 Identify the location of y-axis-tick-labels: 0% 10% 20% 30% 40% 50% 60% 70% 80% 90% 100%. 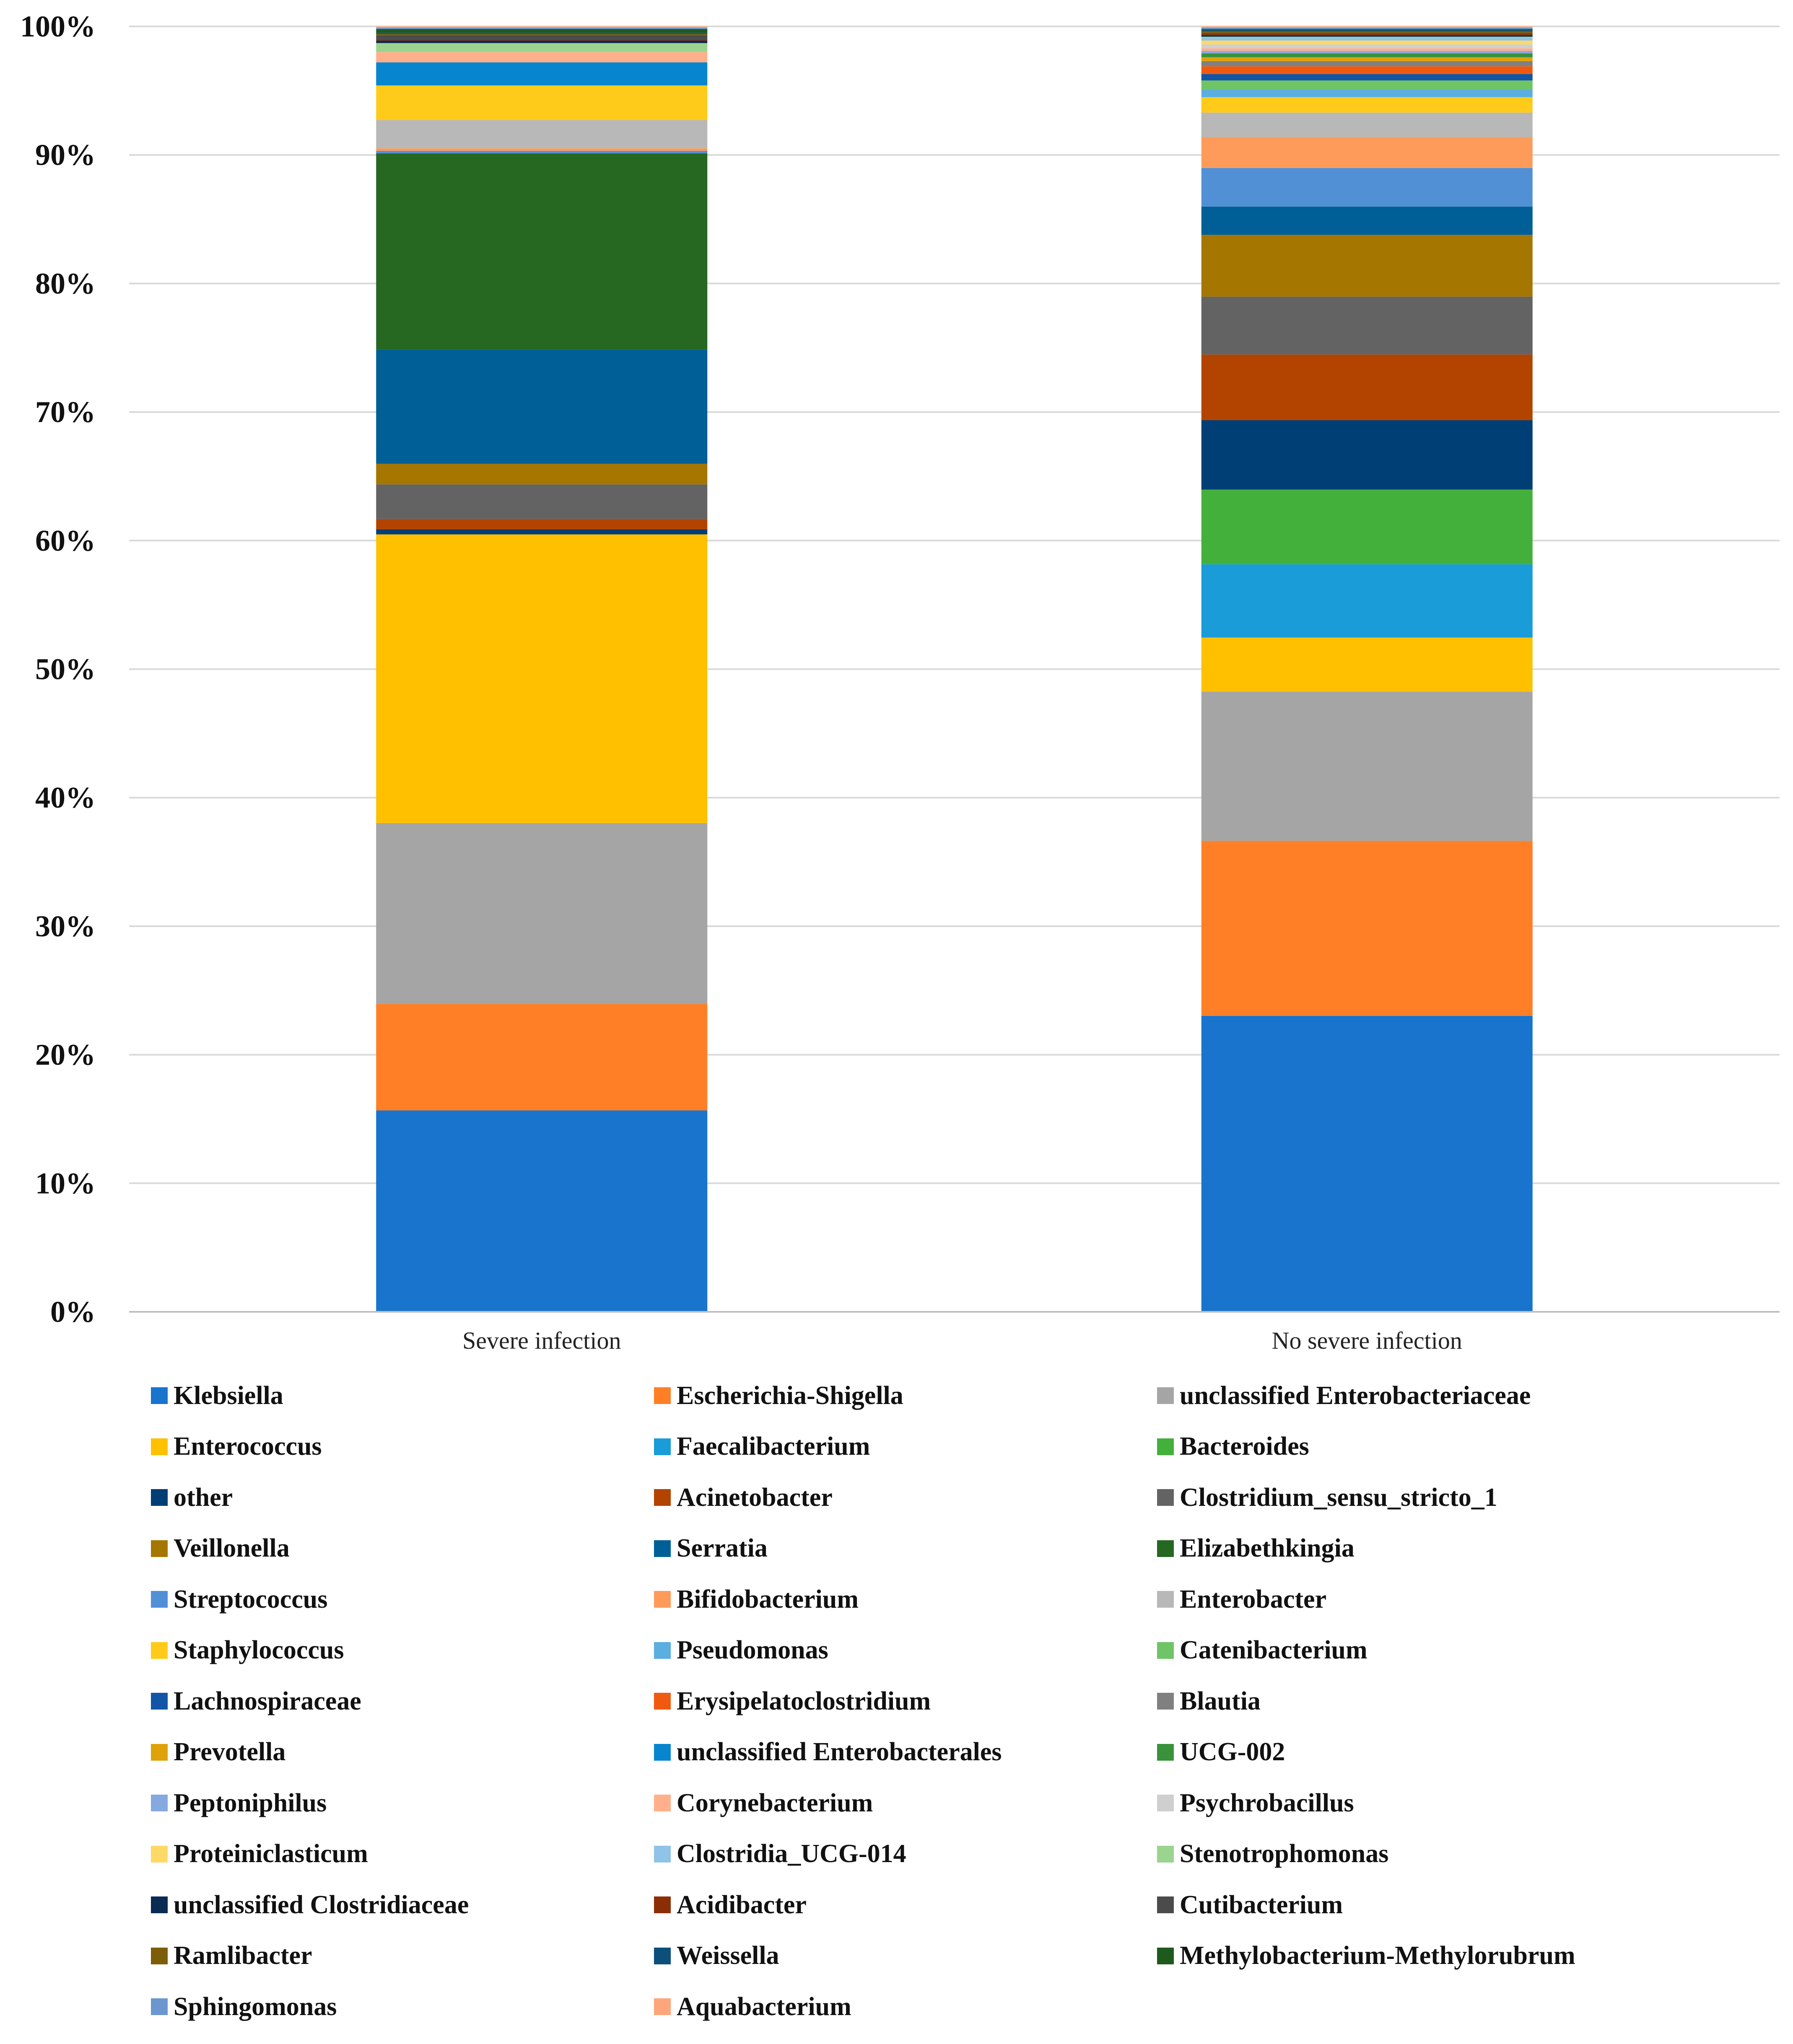
(58, 670).